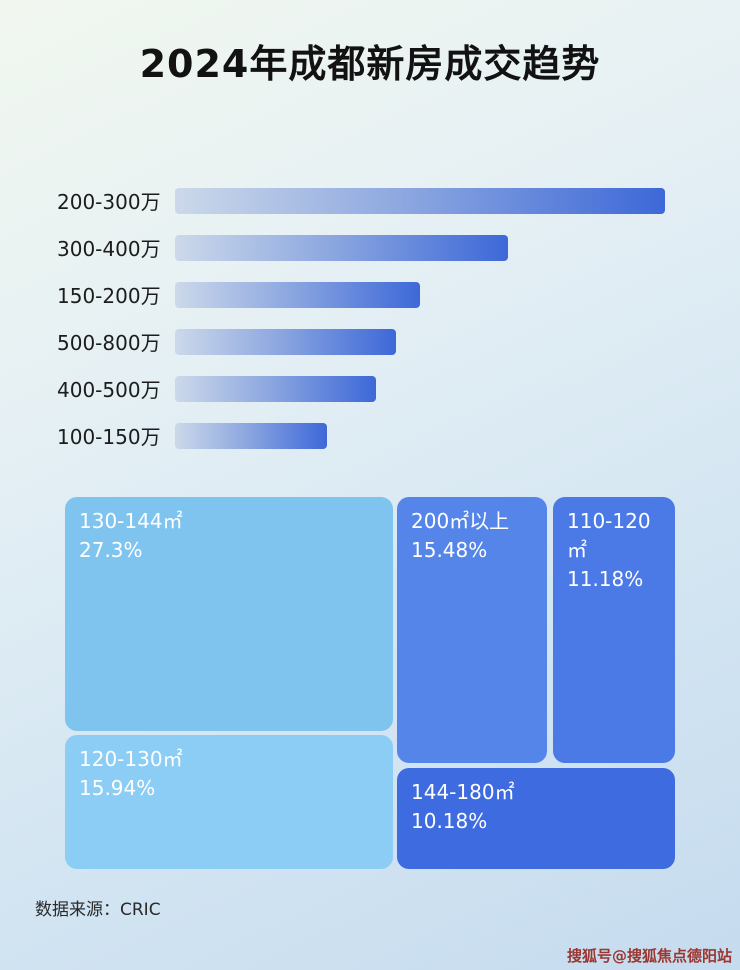 This screenshot has width=740, height=970. What do you see at coordinates (370, 64) in the screenshot?
I see `page-title: 2024年成都新房成交趋势` at bounding box center [370, 64].